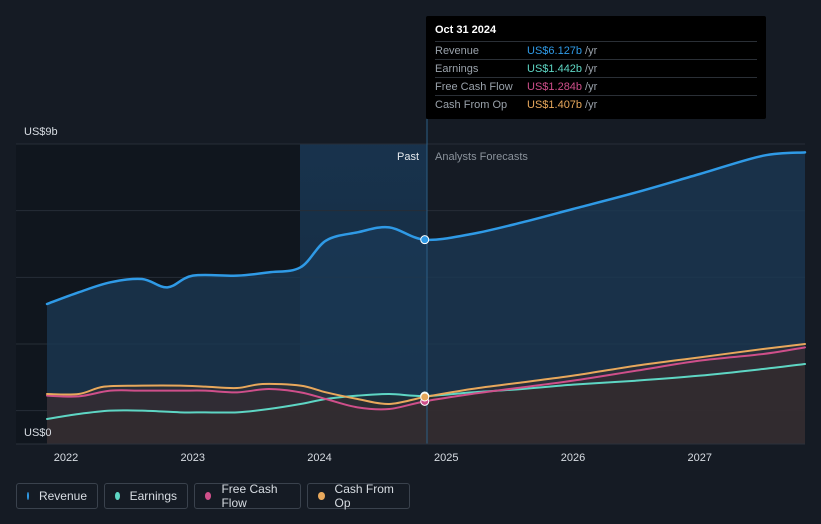  Describe the element at coordinates (408, 157) in the screenshot. I see `past-label: Past` at that location.